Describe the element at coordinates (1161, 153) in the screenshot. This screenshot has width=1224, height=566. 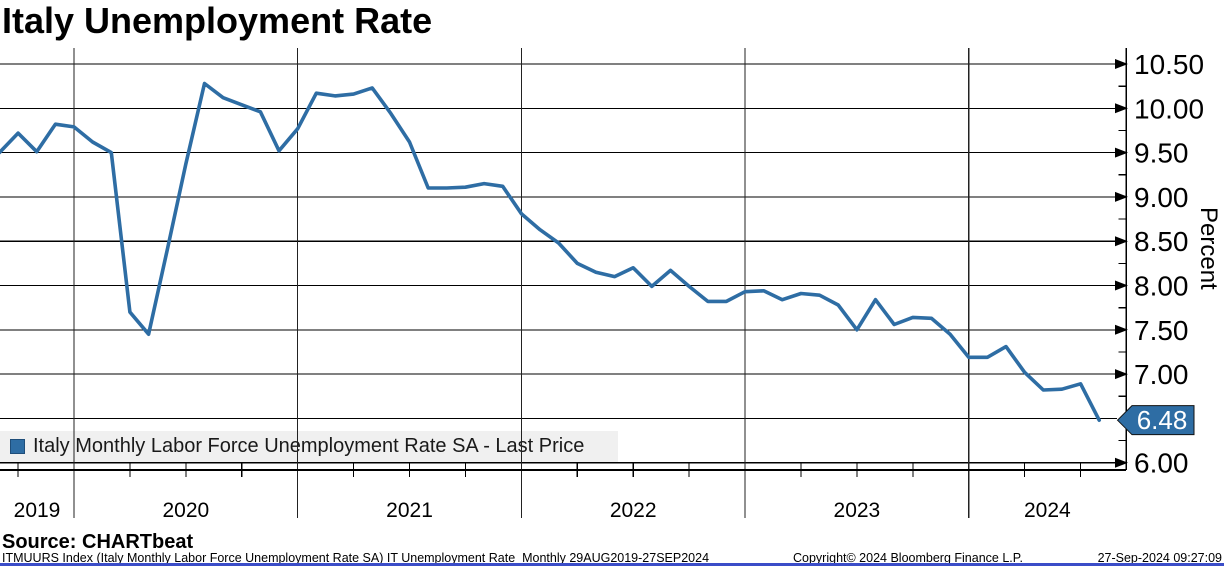
I see `y-tick-label: 9.50` at that location.